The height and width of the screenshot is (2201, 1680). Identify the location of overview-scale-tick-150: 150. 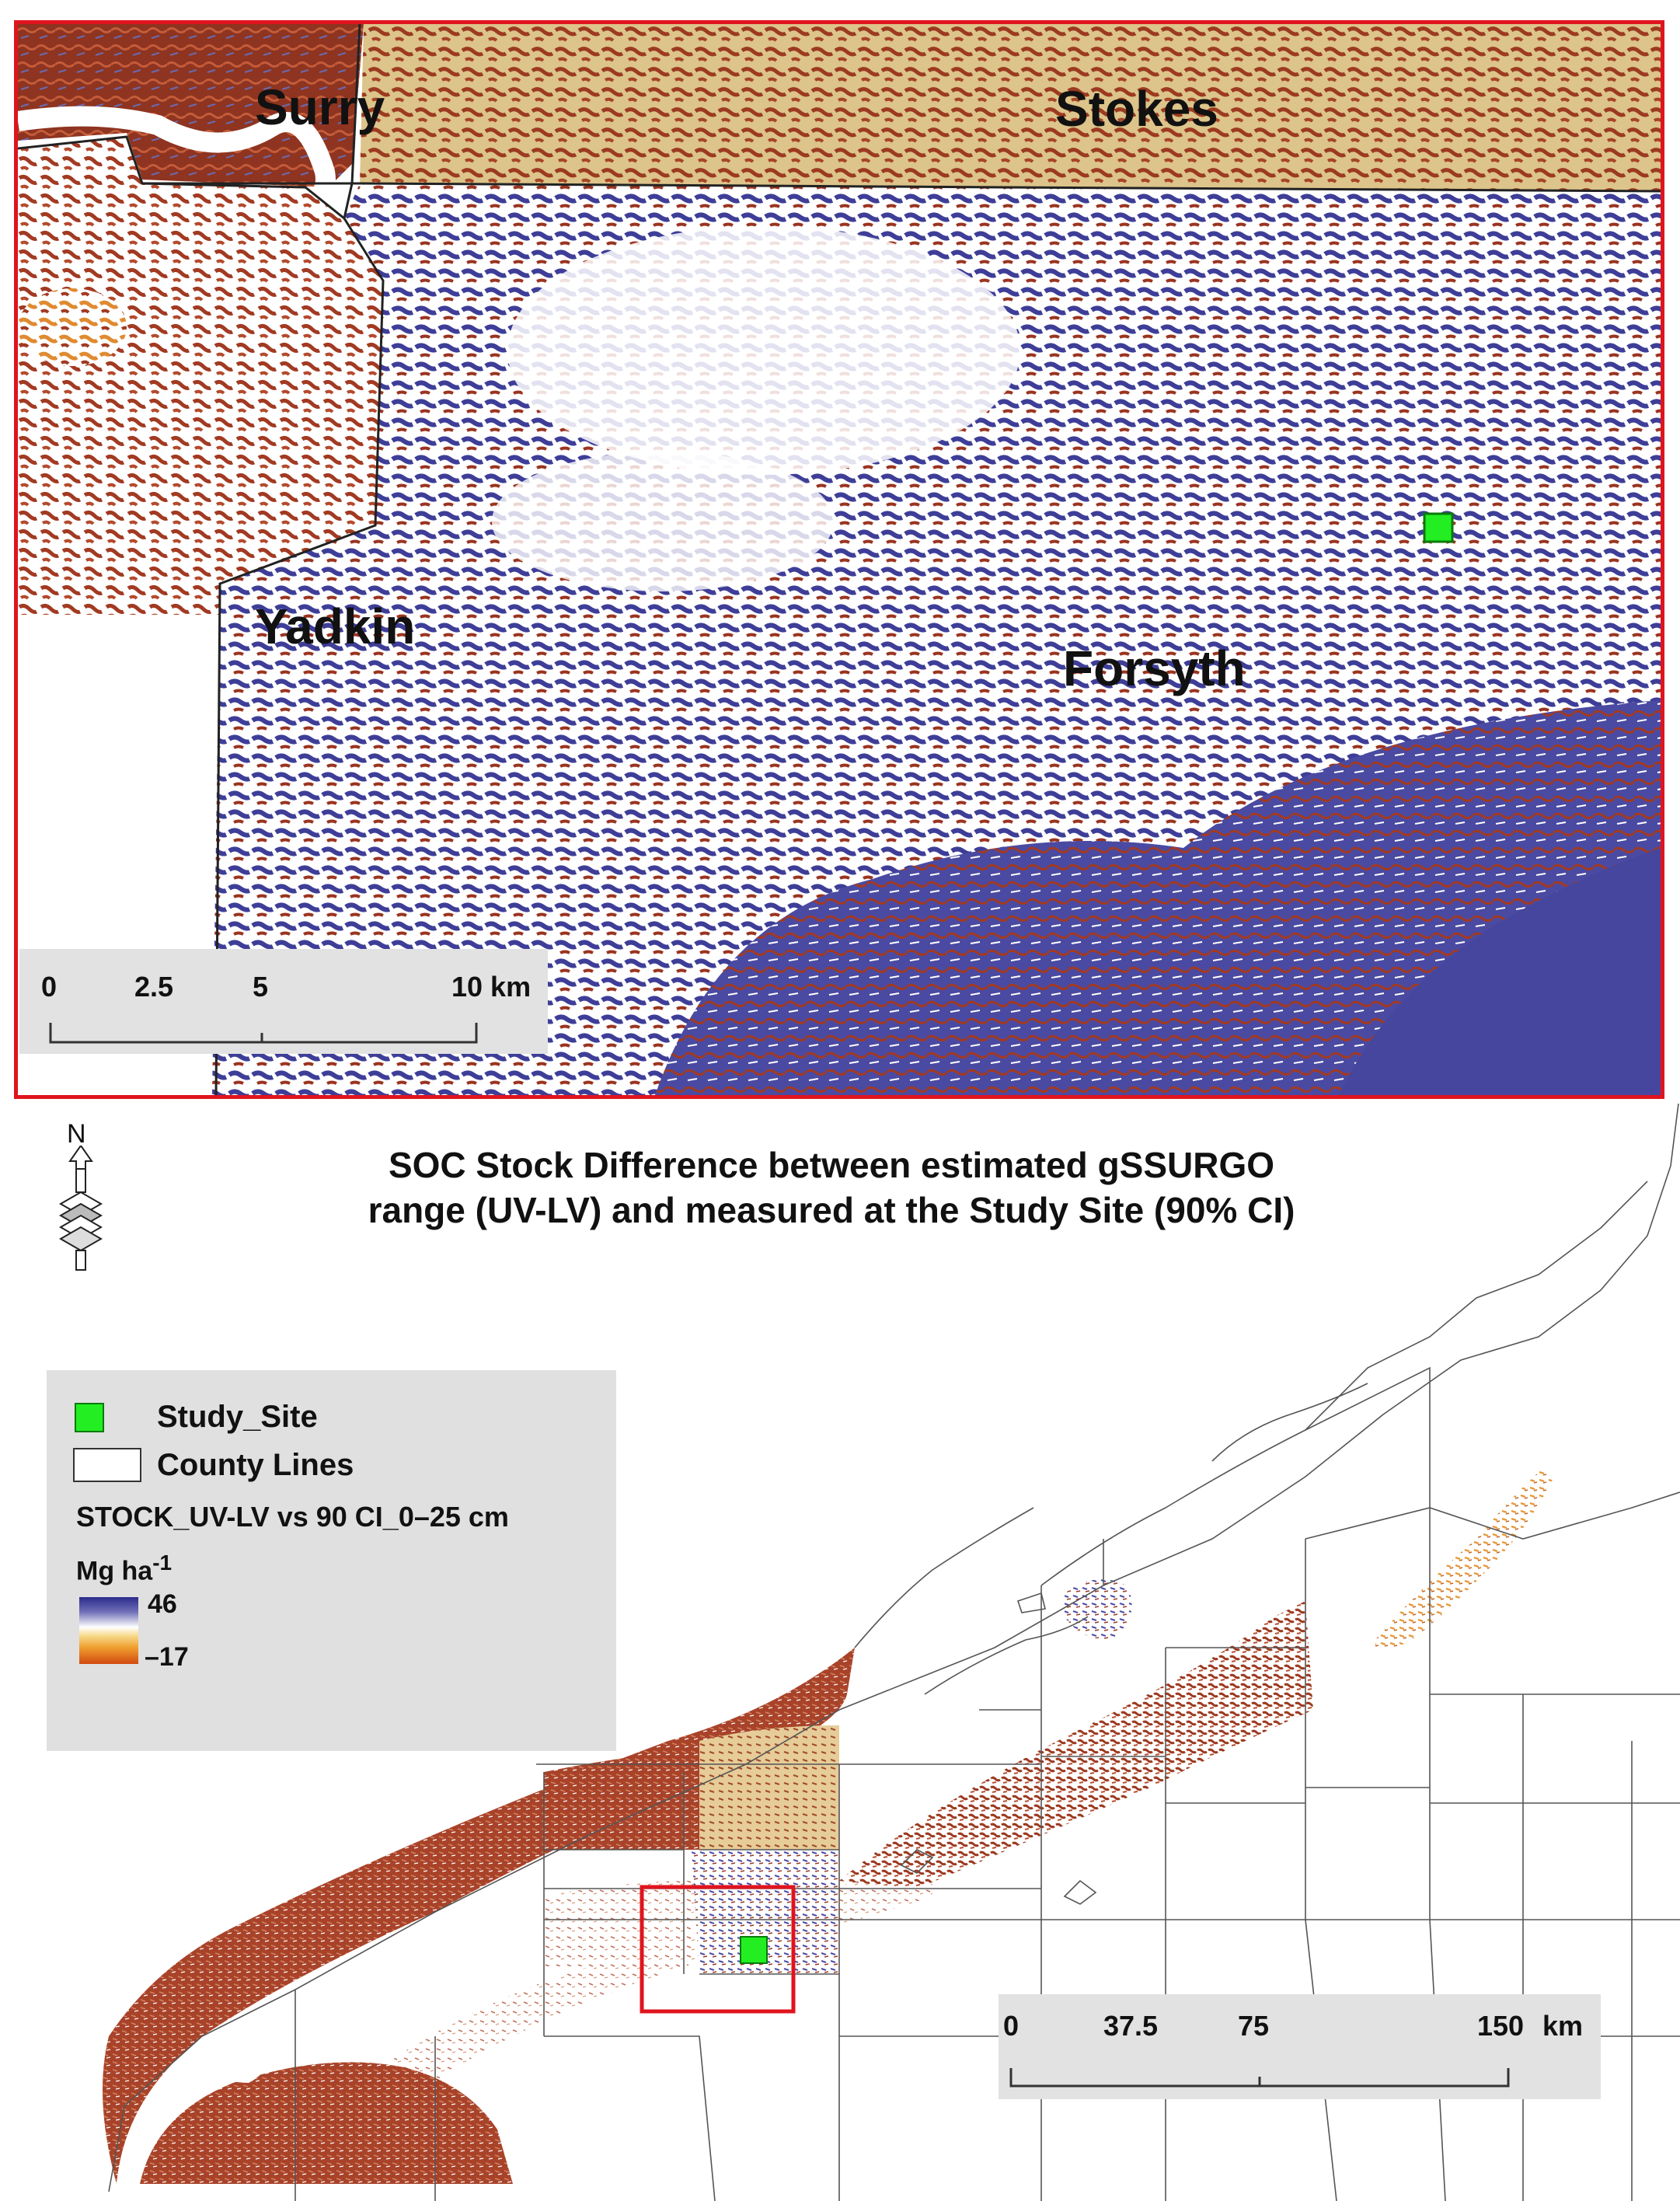
(1501, 2026).